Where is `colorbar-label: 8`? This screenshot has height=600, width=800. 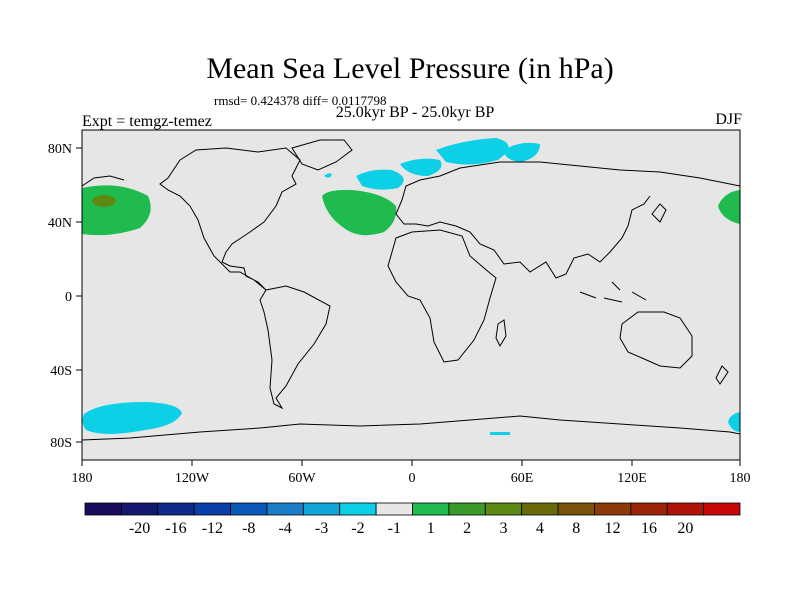
colorbar-label: 8 is located at coordinates (576, 528).